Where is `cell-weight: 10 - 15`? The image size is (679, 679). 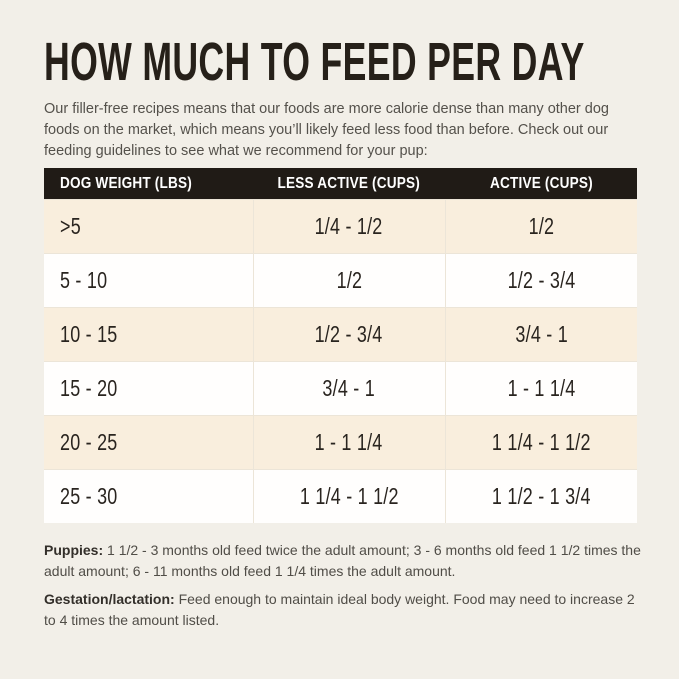 cell-weight: 10 - 15 is located at coordinates (148, 334).